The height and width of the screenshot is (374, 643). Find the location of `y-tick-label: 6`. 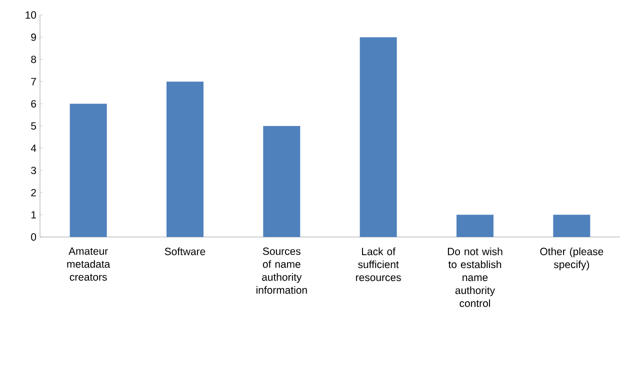

y-tick-label: 6 is located at coordinates (33, 104).